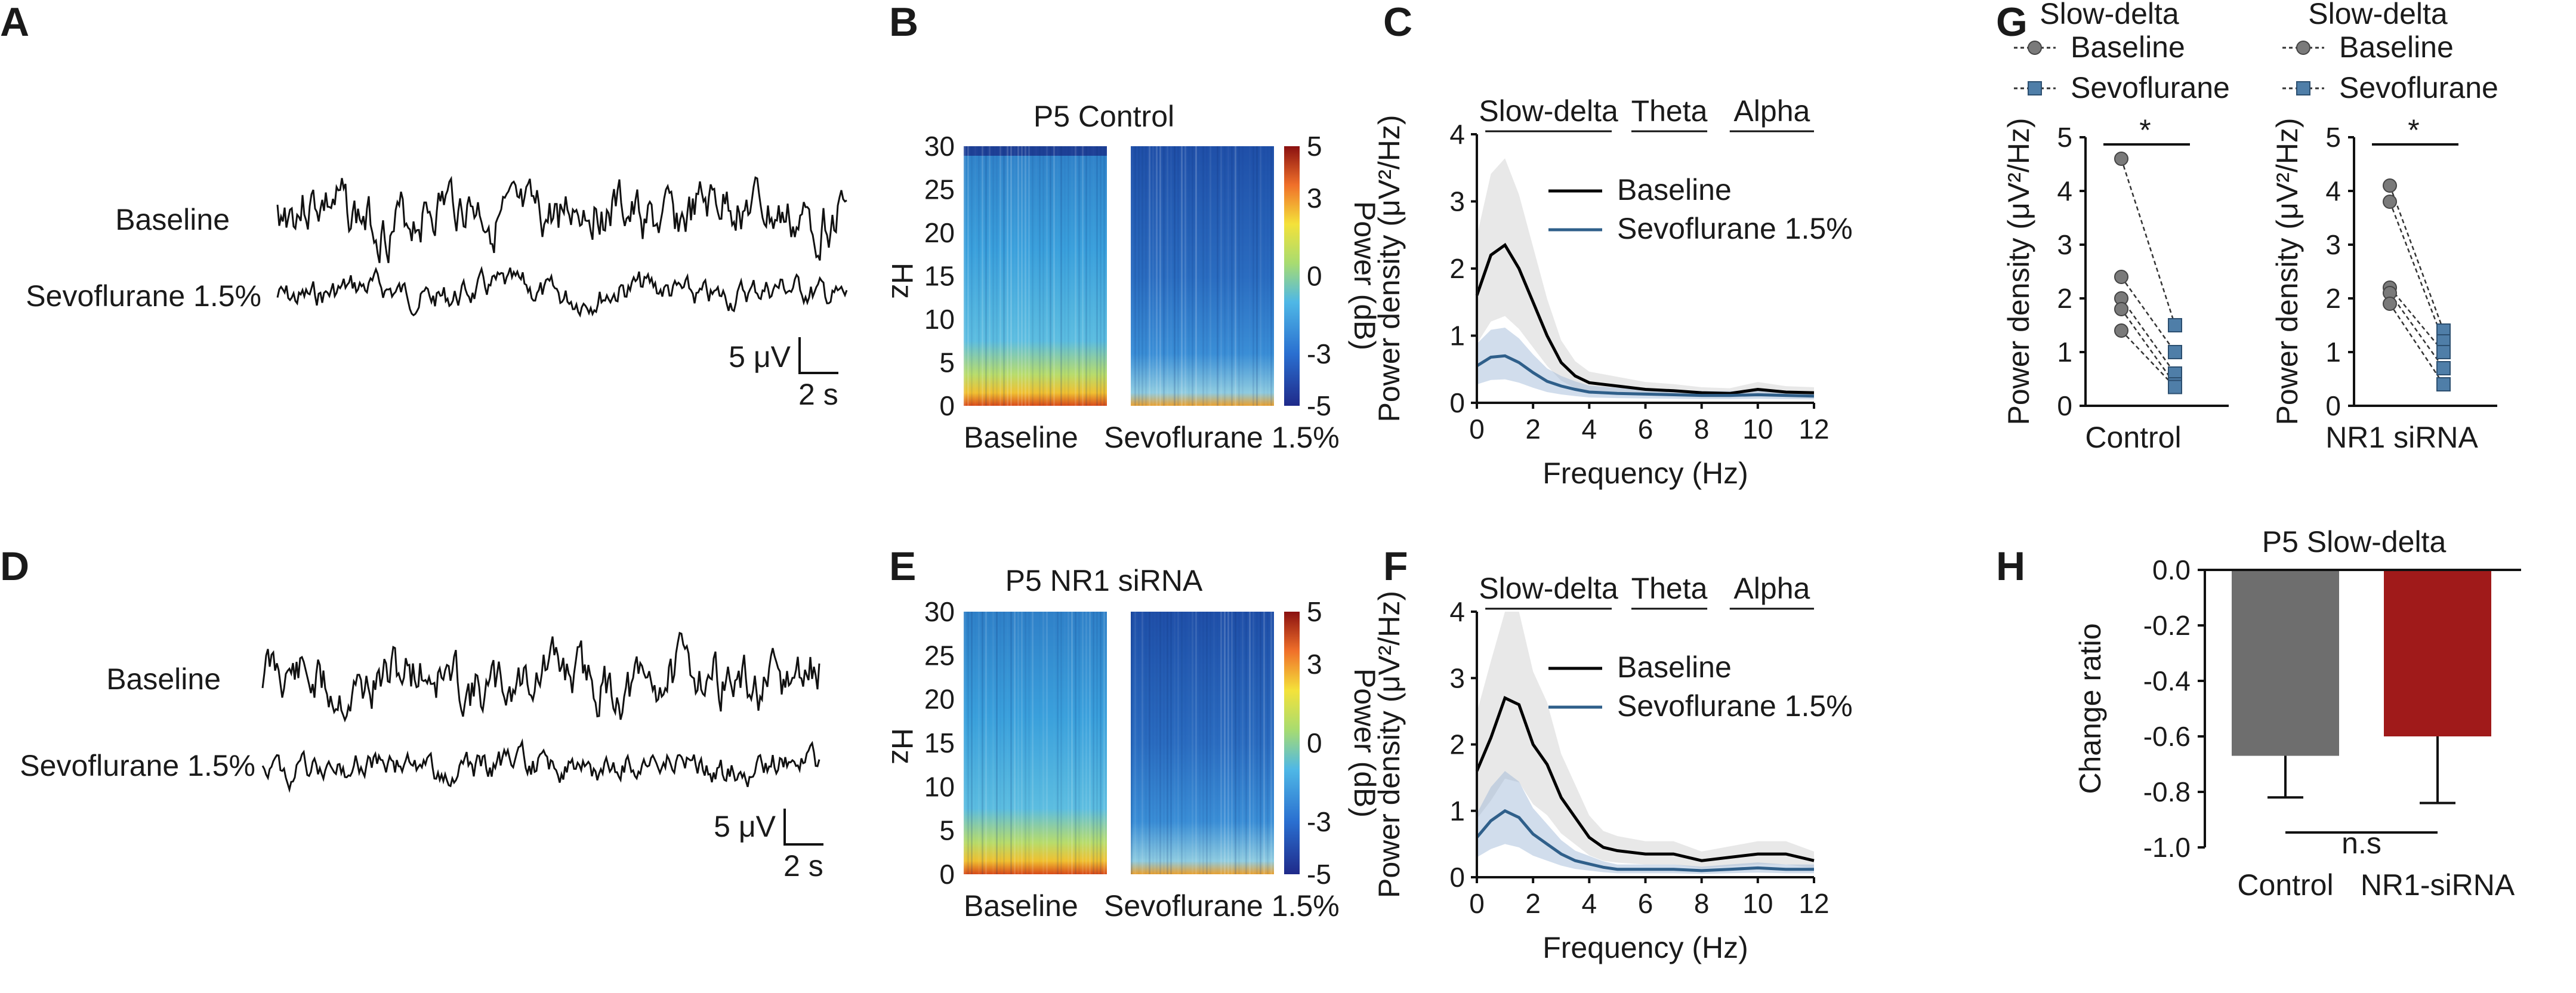 This screenshot has width=2576, height=993. What do you see at coordinates (173, 220) in the screenshot?
I see `trace-label-baseline: Baseline` at bounding box center [173, 220].